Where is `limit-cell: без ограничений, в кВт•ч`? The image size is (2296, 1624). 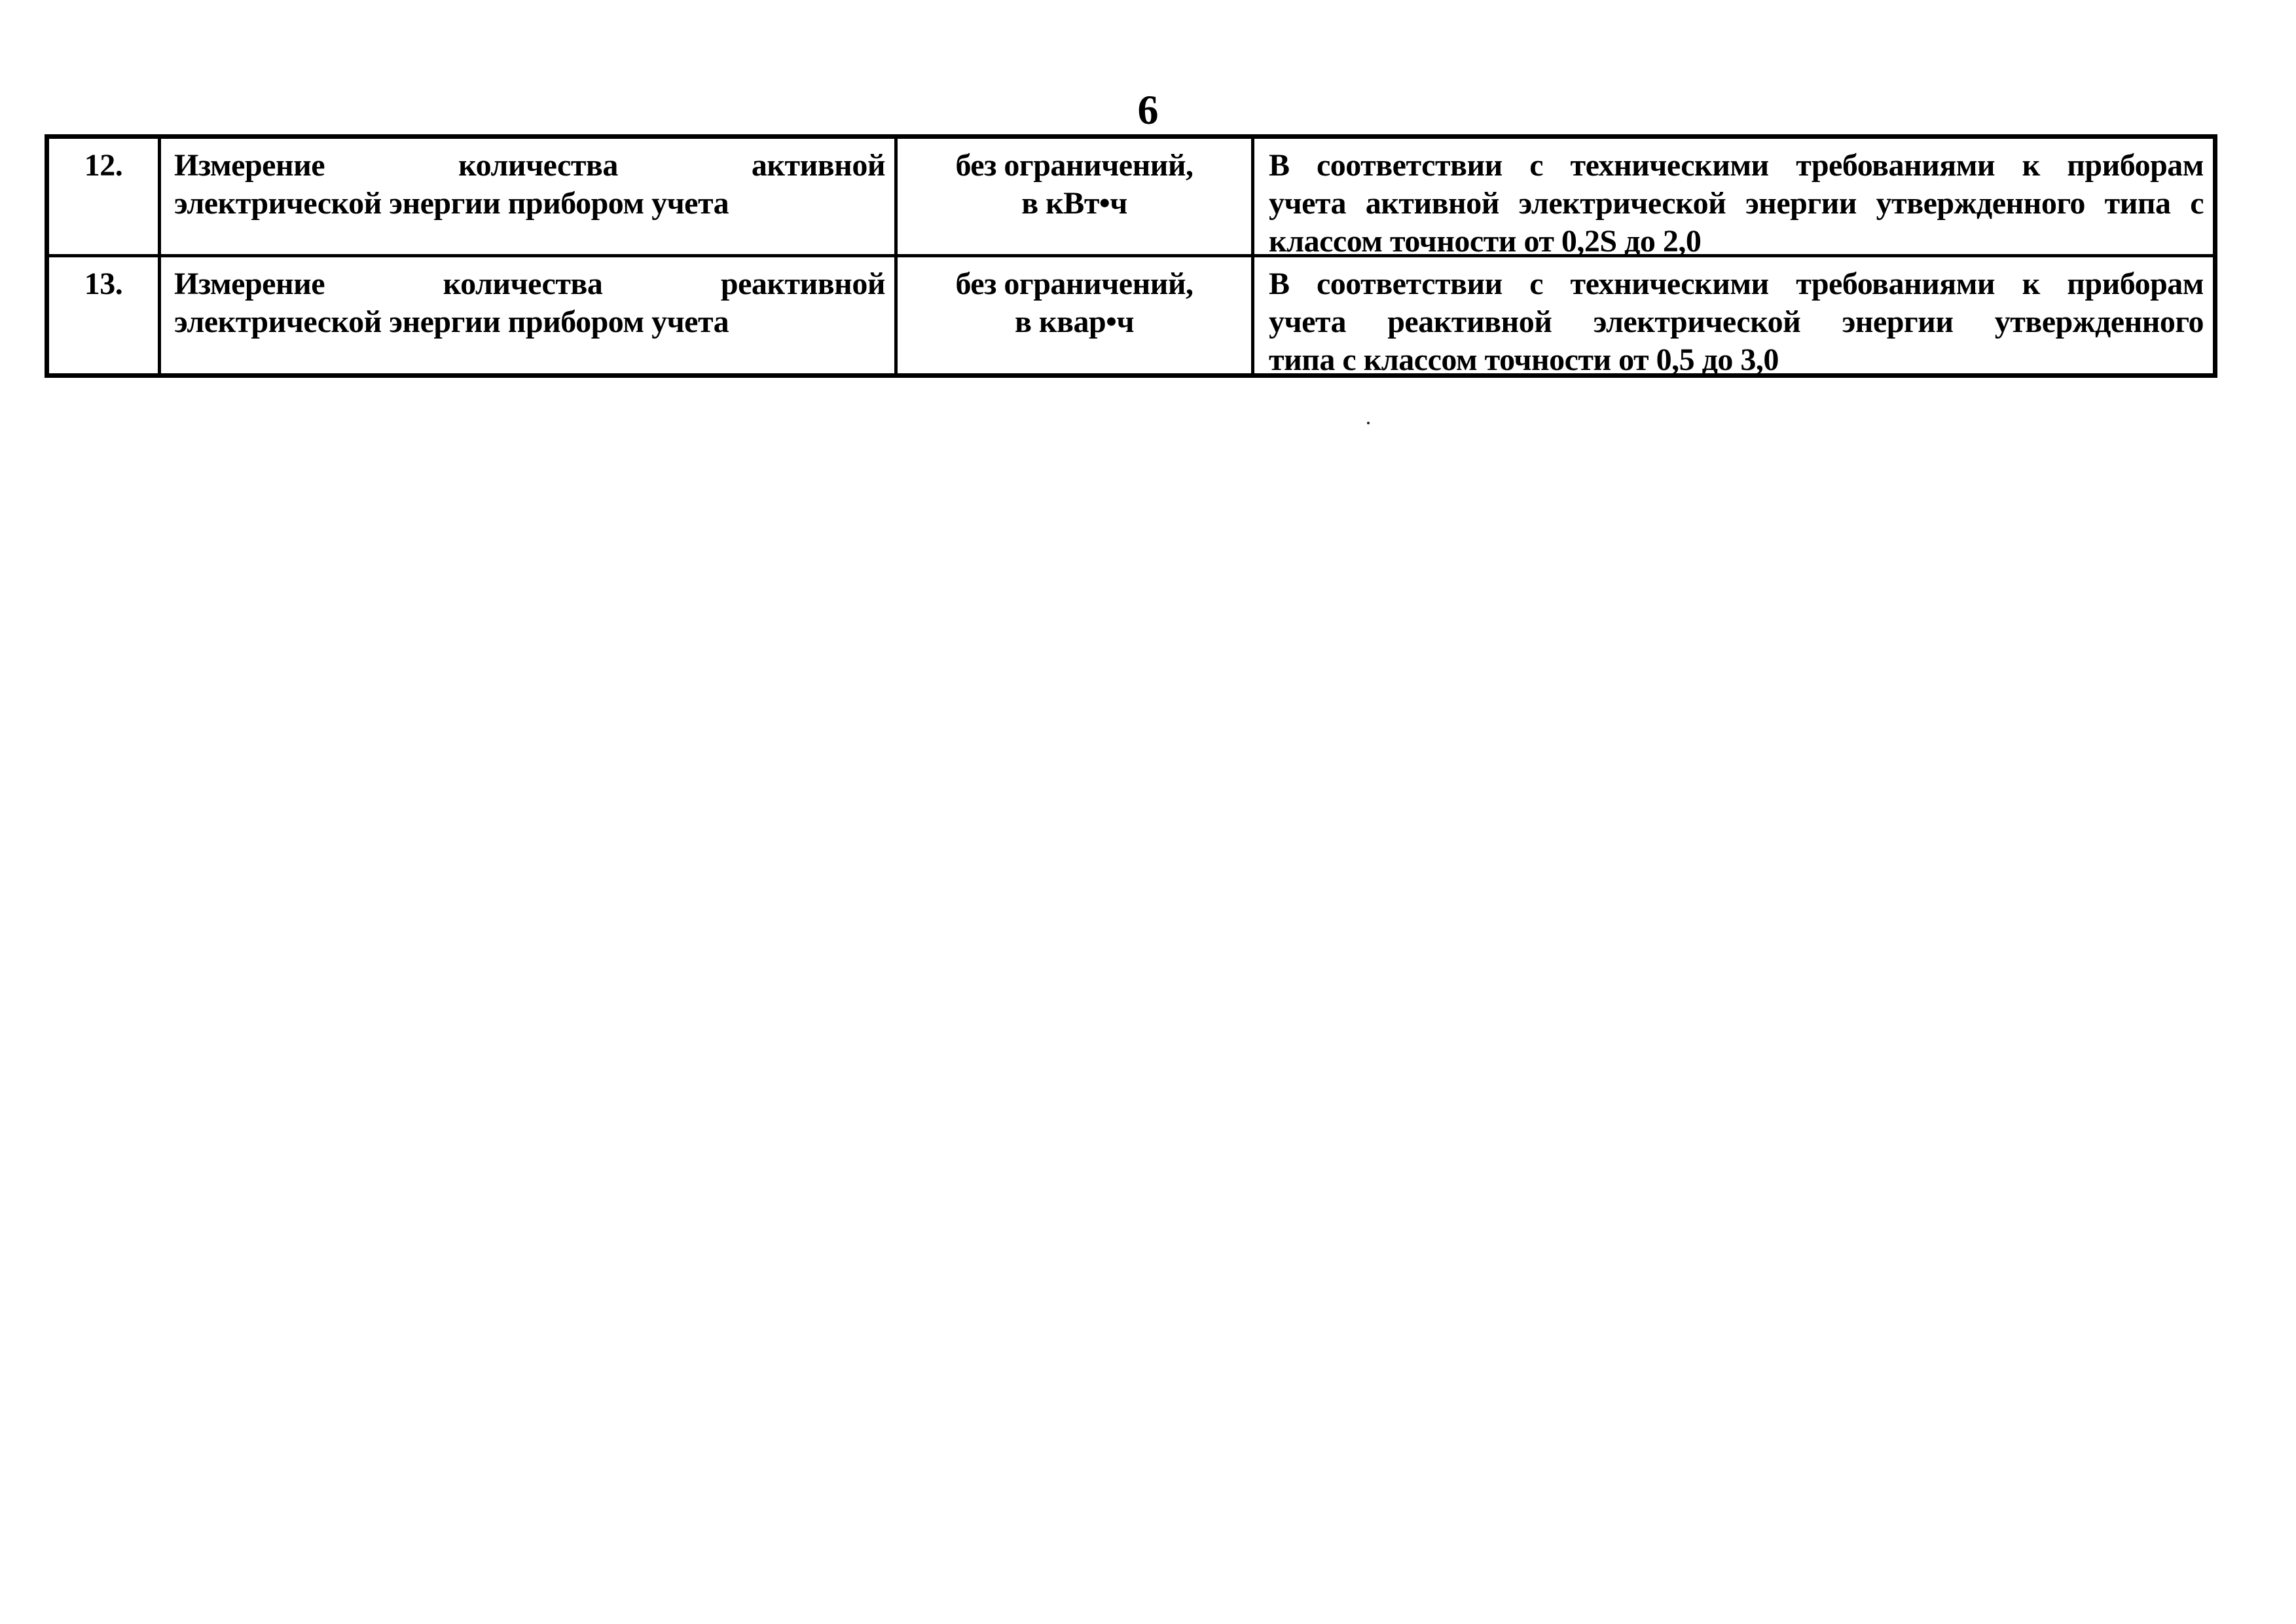 limit-cell: без ограничений, в кВт•ч is located at coordinates (1074, 196).